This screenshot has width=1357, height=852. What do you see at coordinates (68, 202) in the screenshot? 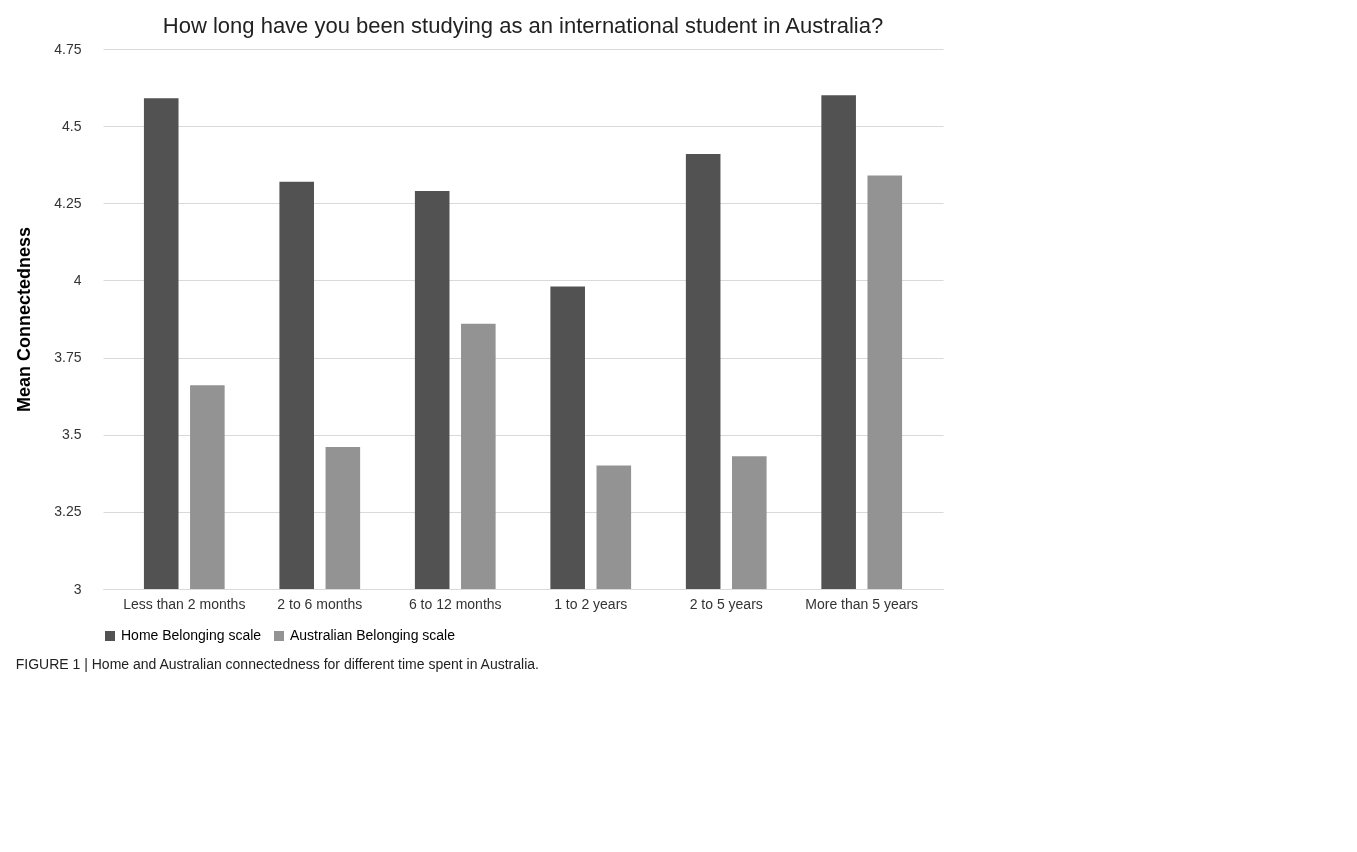
I see `y-tick-label: 4.25` at bounding box center [68, 202].